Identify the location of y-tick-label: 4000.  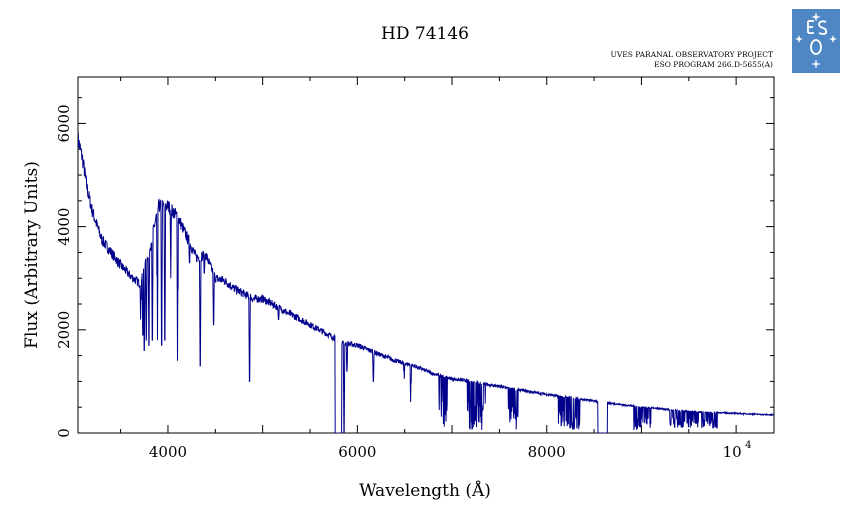
(64, 227).